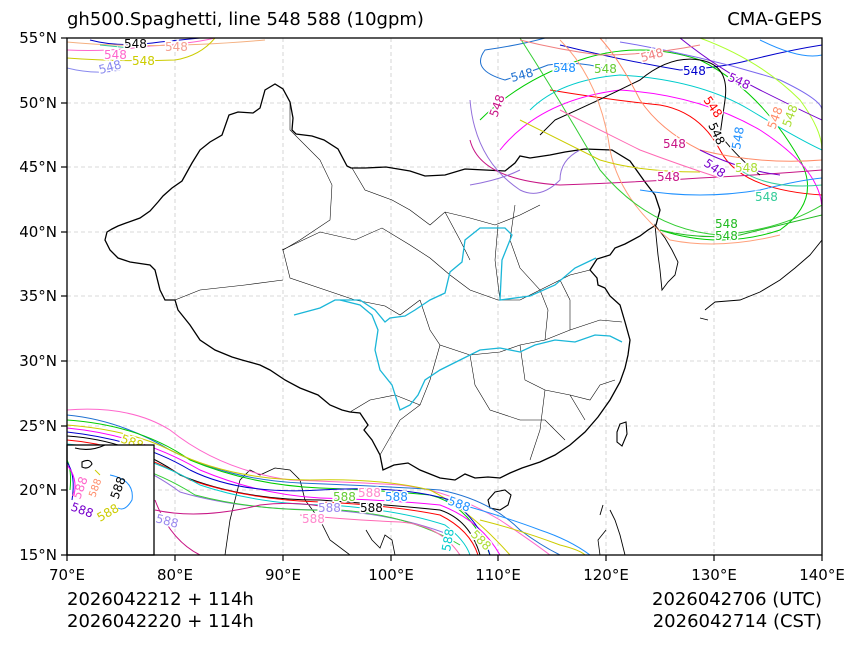 This screenshot has height=645, width=860. Describe the element at coordinates (391, 575) in the screenshot. I see `x-tick-100: 100°E` at that location.